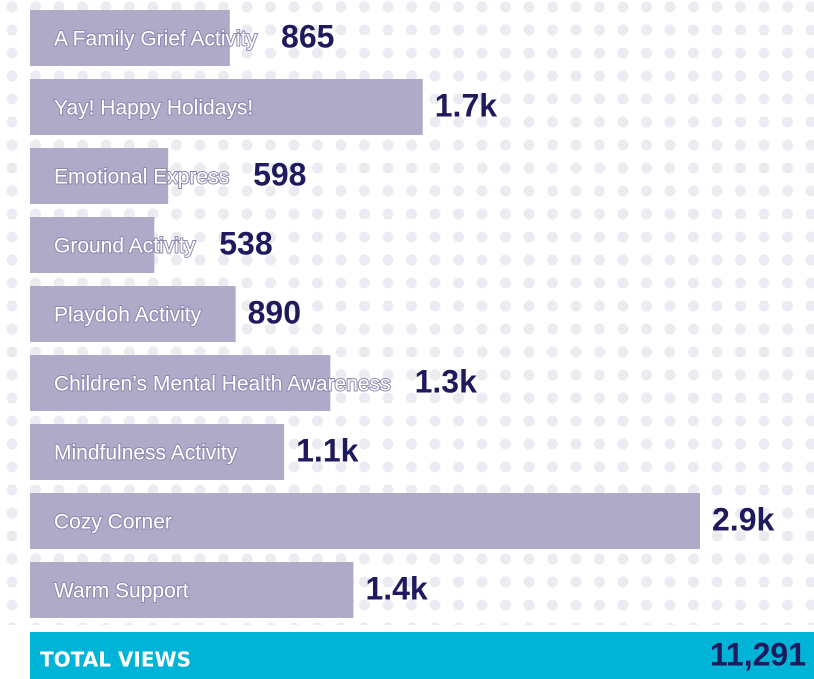 The width and height of the screenshot is (814, 679). What do you see at coordinates (396, 588) in the screenshot?
I see `value-label: 1.4k` at bounding box center [396, 588].